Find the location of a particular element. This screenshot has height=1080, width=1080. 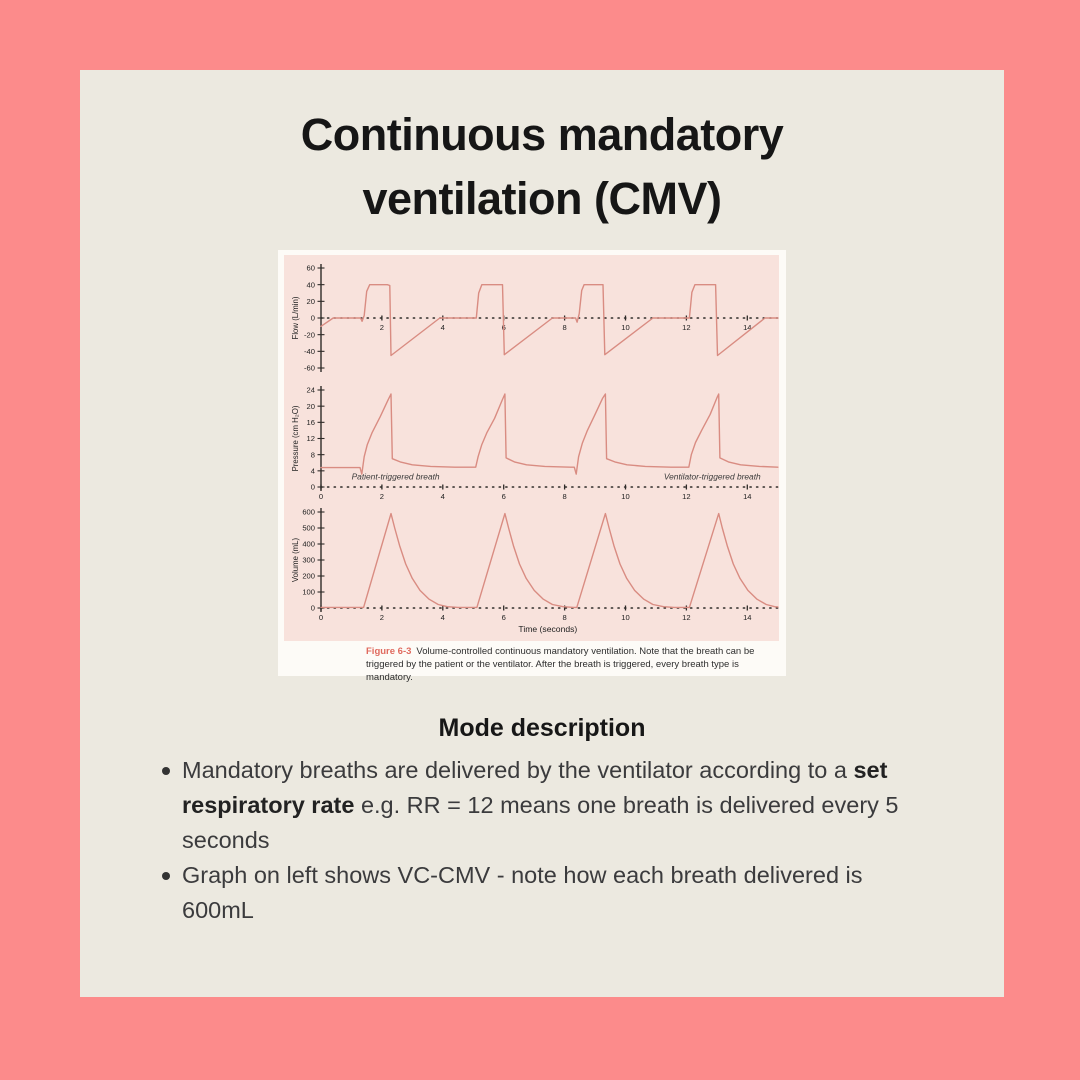

svg-text: 100 is located at coordinates (308, 592).